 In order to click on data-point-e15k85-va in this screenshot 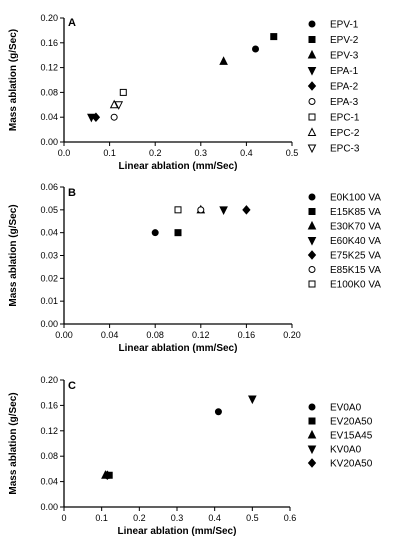, I will do `click(178, 233)`.